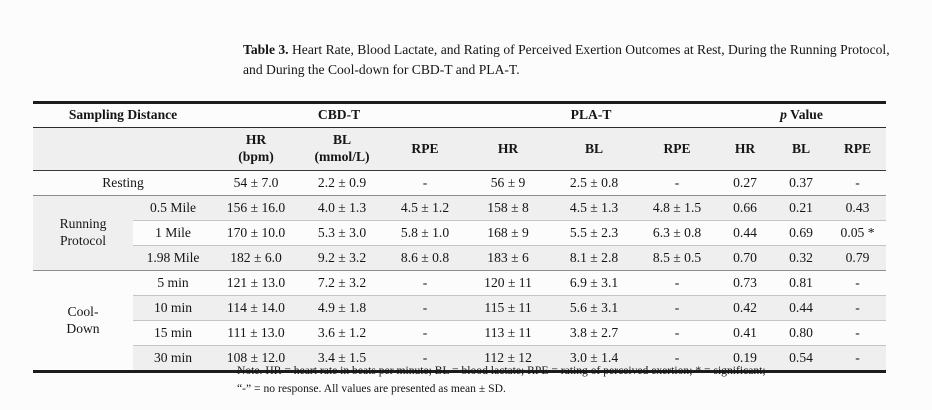  What do you see at coordinates (594, 233) in the screenshot?
I see `cell: 5.5 ± 2.3` at bounding box center [594, 233].